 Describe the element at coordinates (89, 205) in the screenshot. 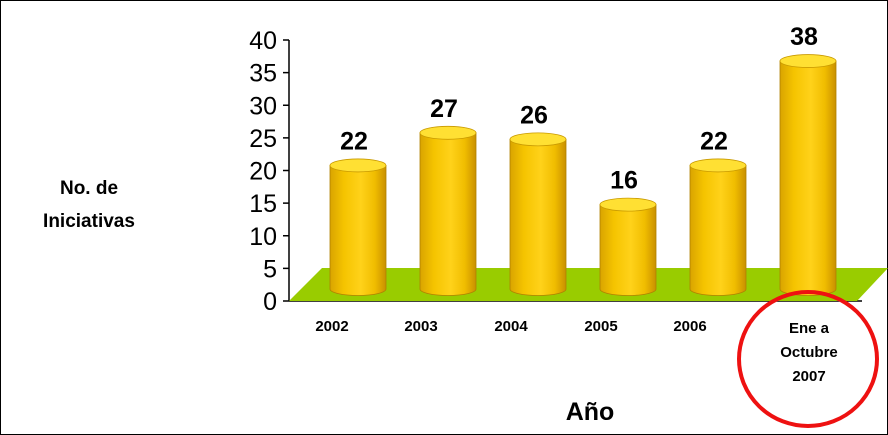

I see `y-axis-title: No. de Iniciativas` at that location.